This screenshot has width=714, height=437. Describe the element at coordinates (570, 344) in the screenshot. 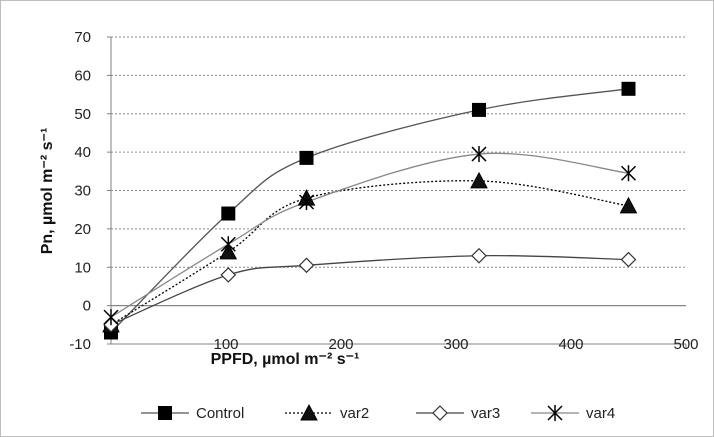

I see `x-tick-label: 400` at that location.